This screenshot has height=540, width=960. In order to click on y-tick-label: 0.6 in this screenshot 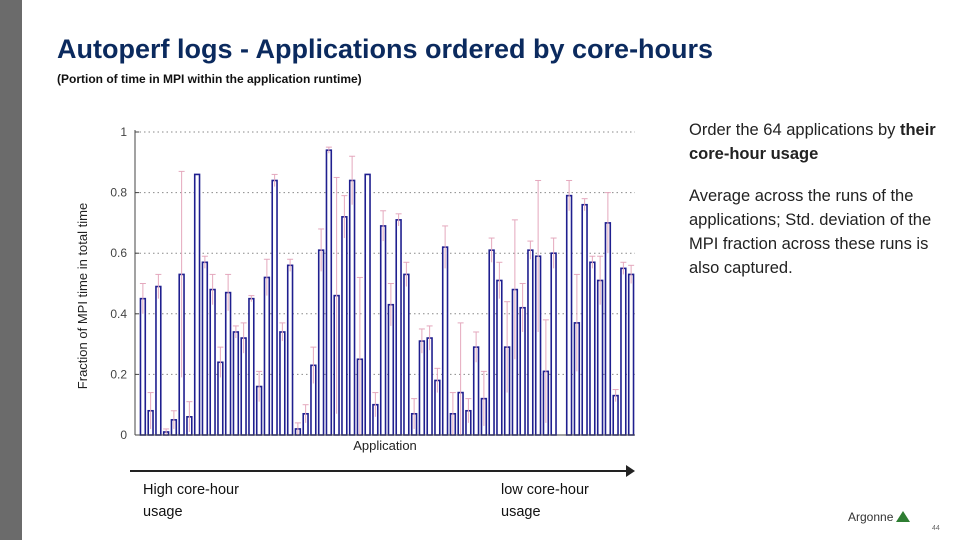, I will do `click(118, 253)`.